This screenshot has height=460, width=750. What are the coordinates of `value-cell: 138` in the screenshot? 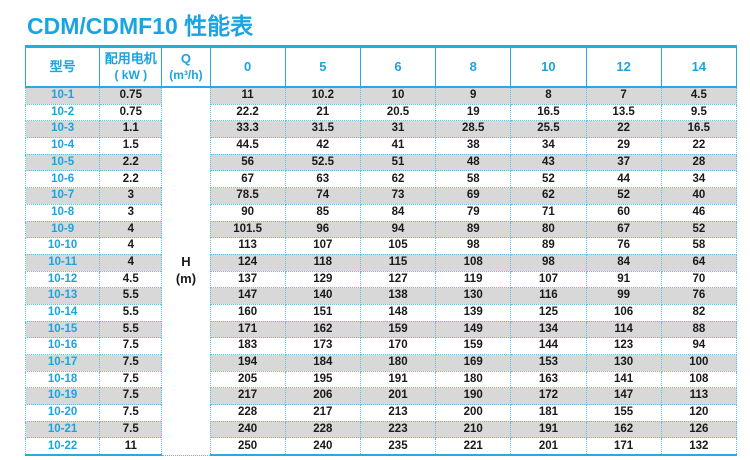 It's located at (398, 296).